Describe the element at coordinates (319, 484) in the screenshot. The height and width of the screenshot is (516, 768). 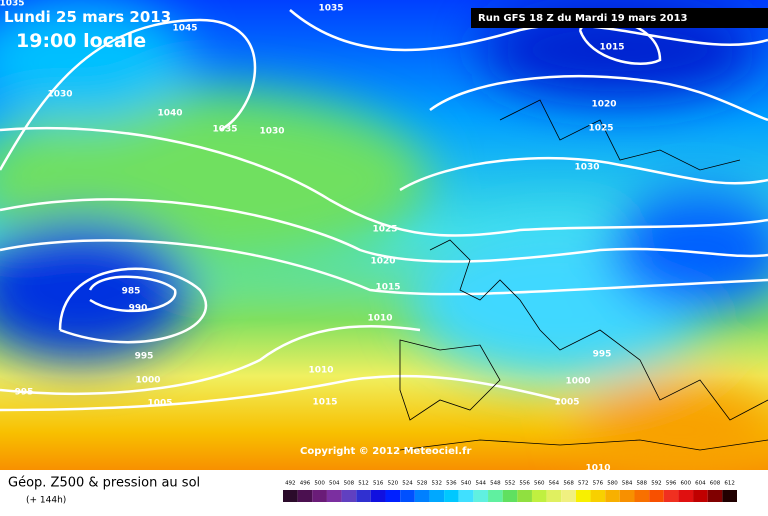
I see `scale-label: 500` at that location.